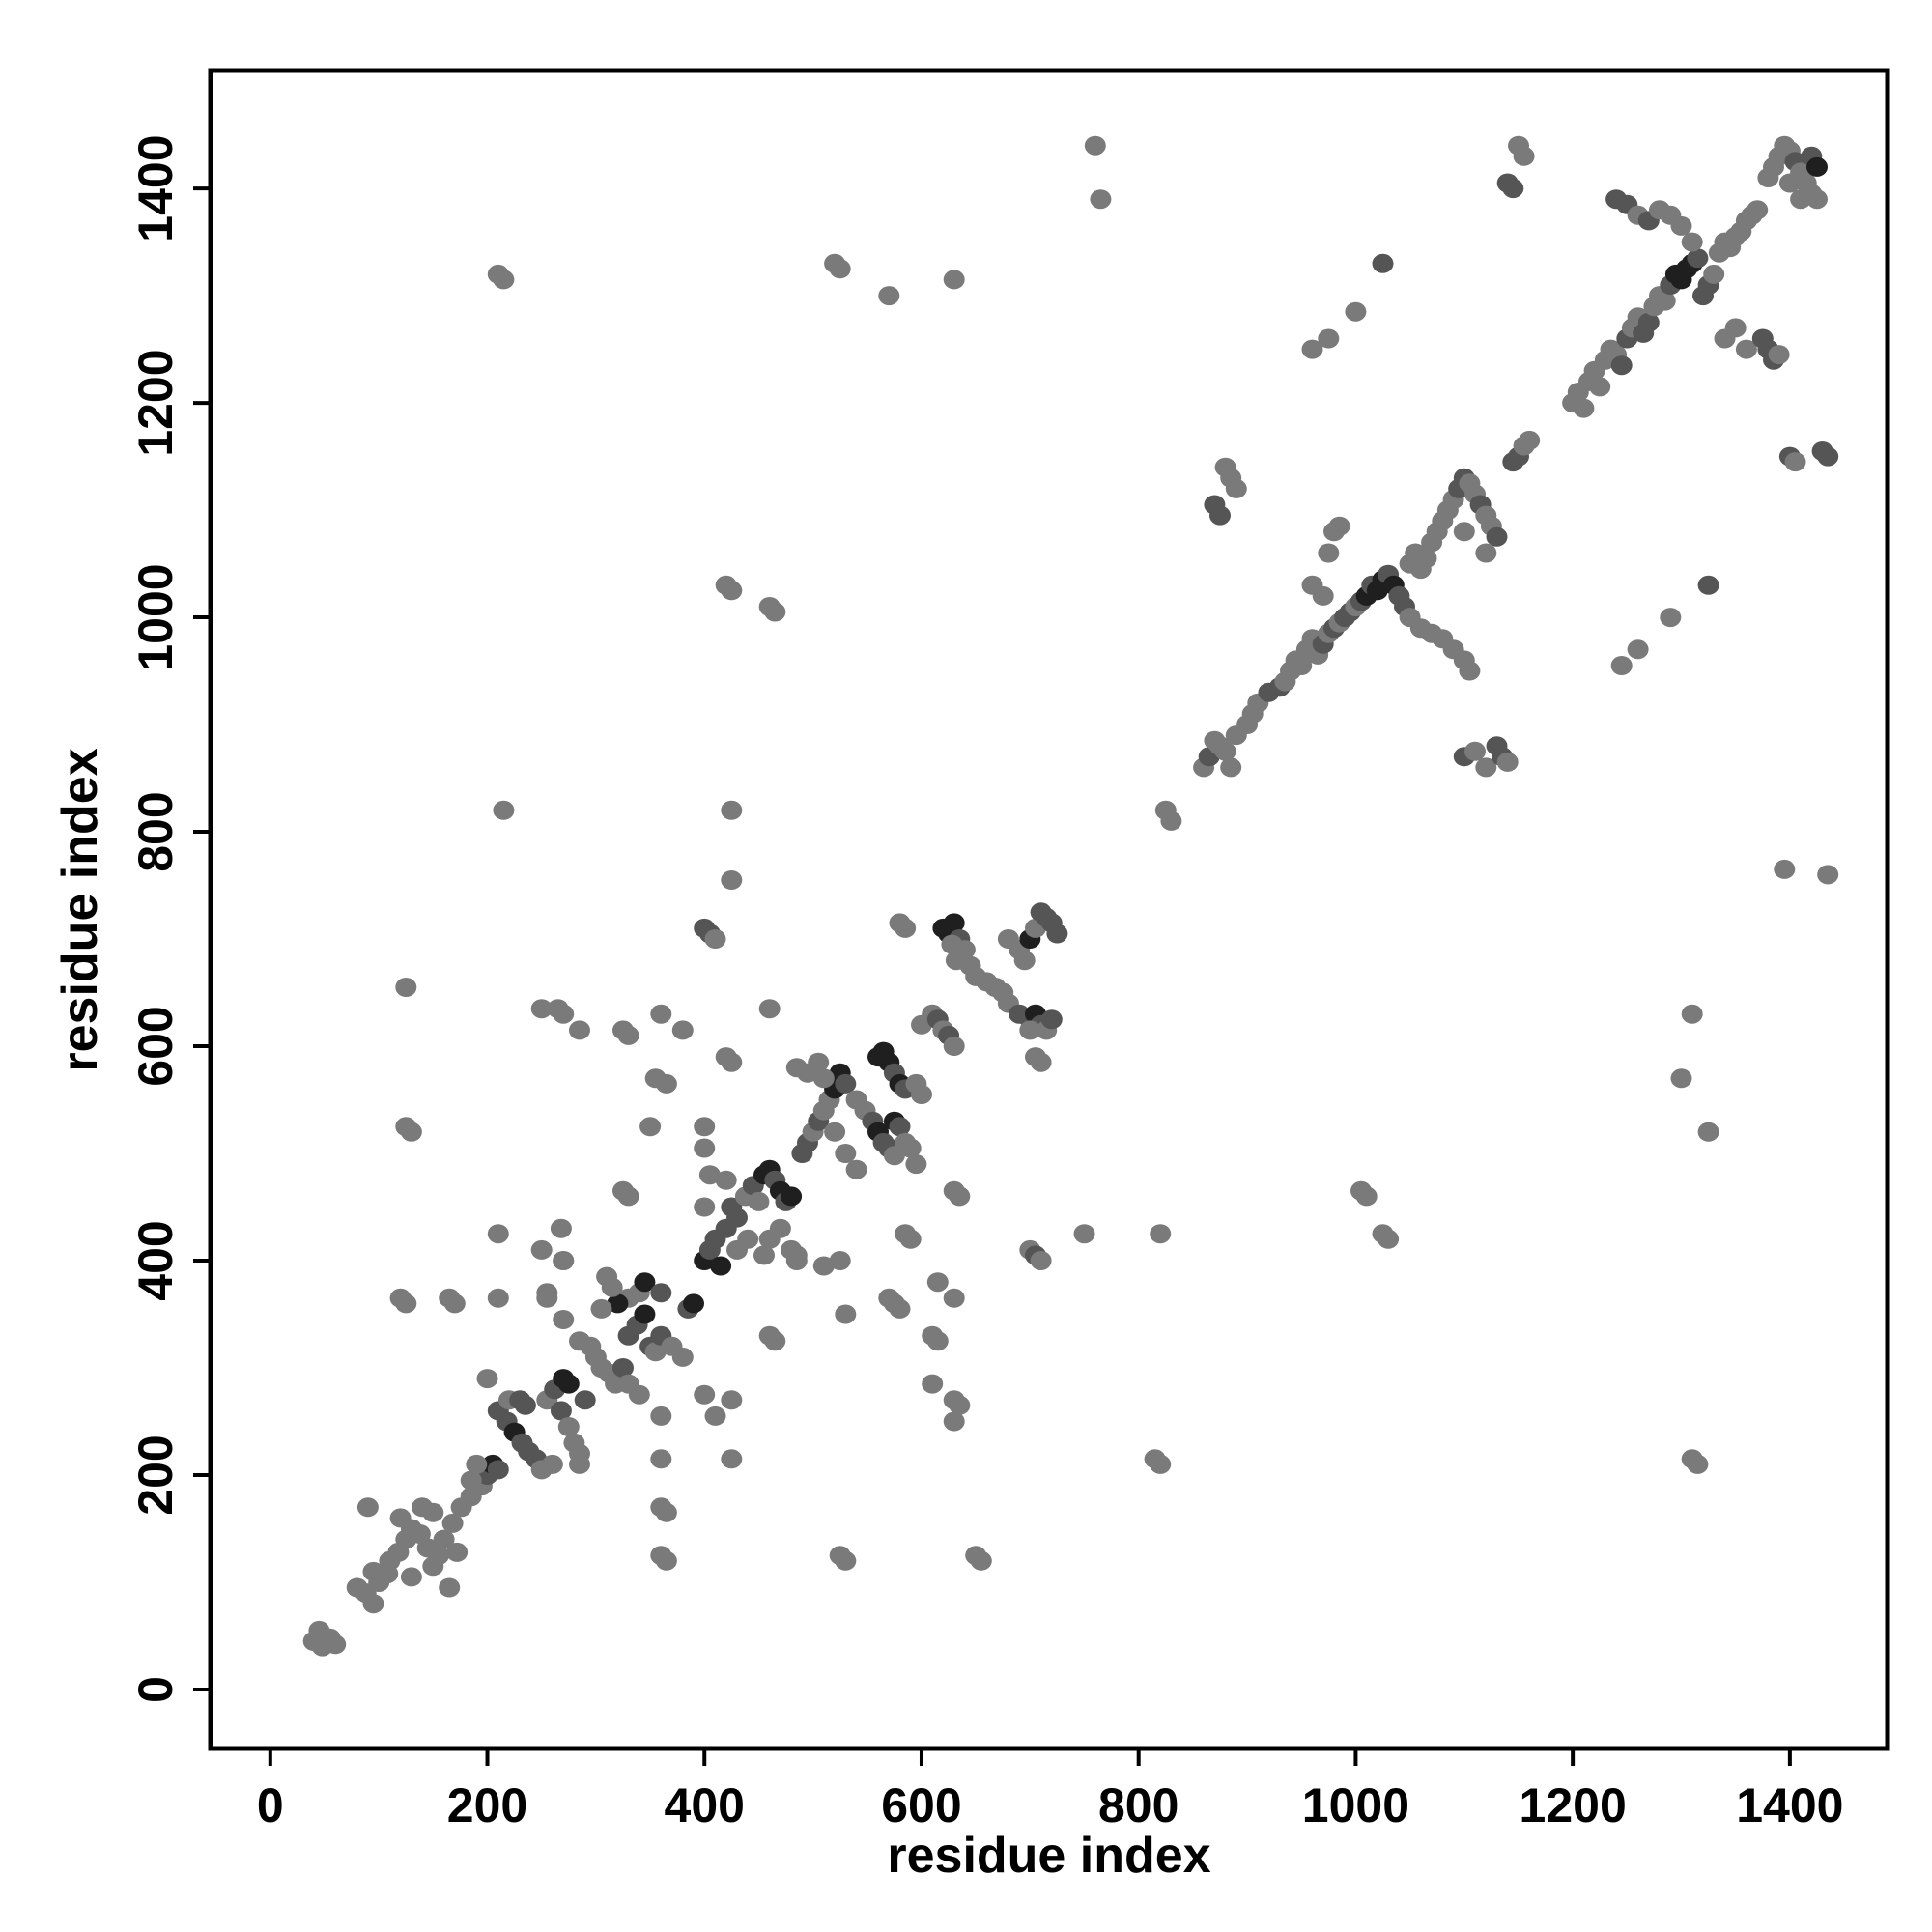 The height and width of the screenshot is (1932, 1932). What do you see at coordinates (155, 616) in the screenshot?
I see `y-tick-label: 1000` at bounding box center [155, 616].